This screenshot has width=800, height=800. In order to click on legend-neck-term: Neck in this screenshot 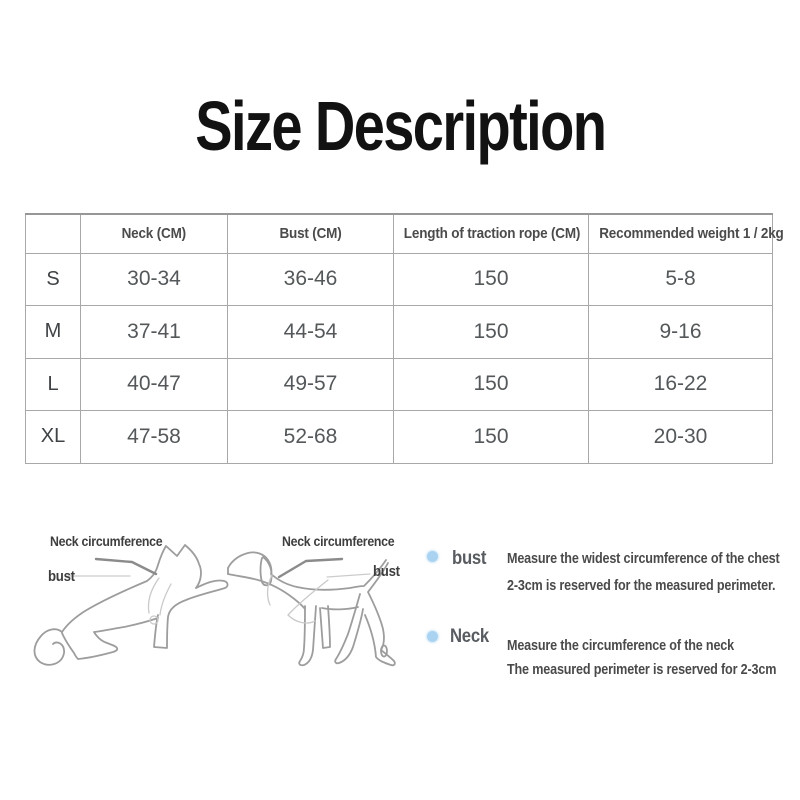, I will do `click(469, 636)`.